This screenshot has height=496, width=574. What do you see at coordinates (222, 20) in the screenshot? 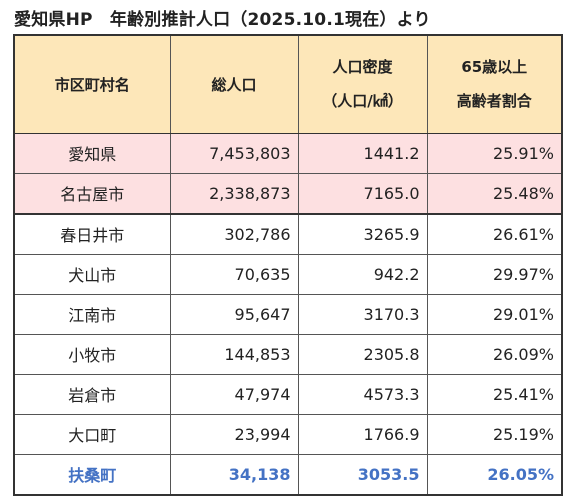
I see `page-title: 愛知県HP 年齢別推計人口（2025.10.1現在）より` at bounding box center [222, 20].